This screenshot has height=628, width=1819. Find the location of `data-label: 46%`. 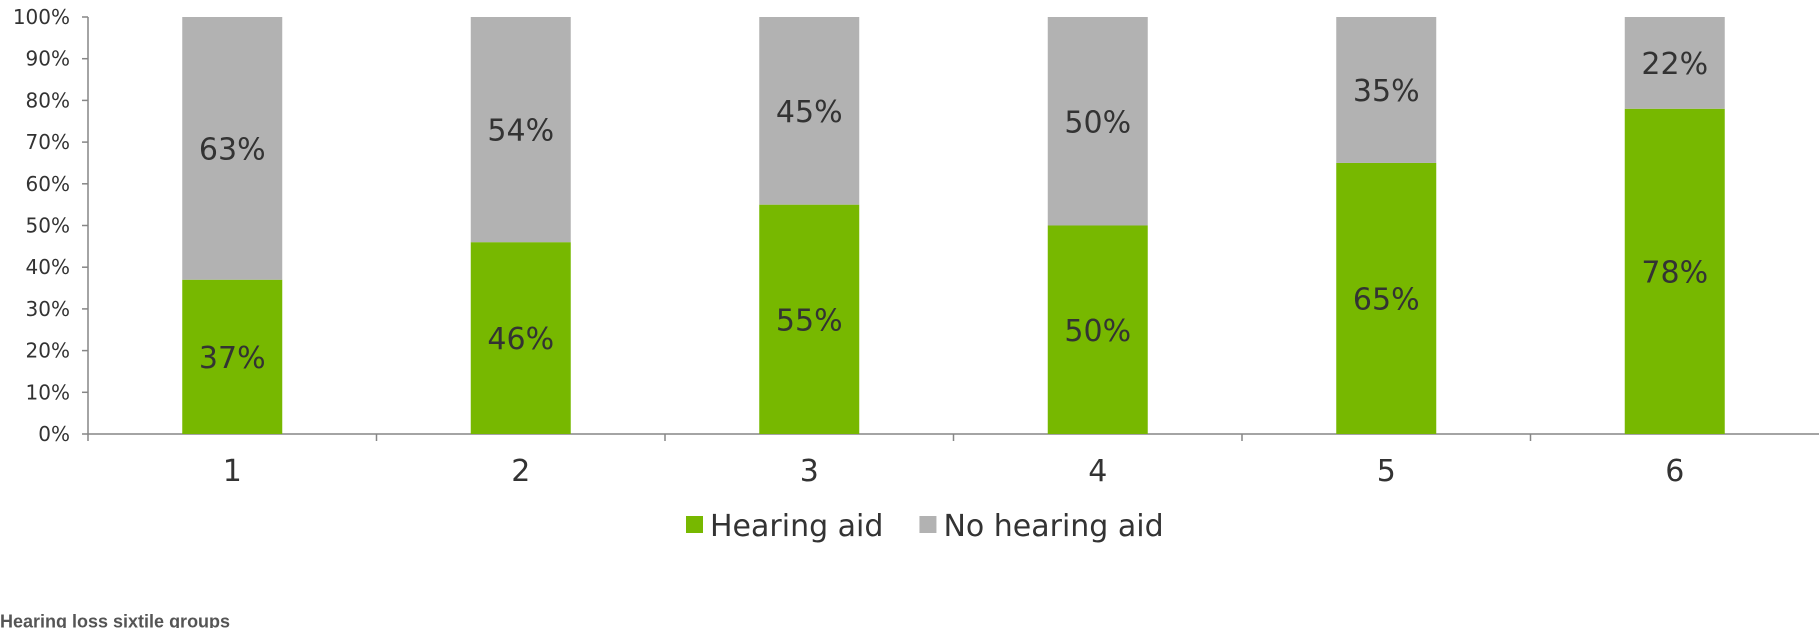

data-label: 46% is located at coordinates (520, 339).